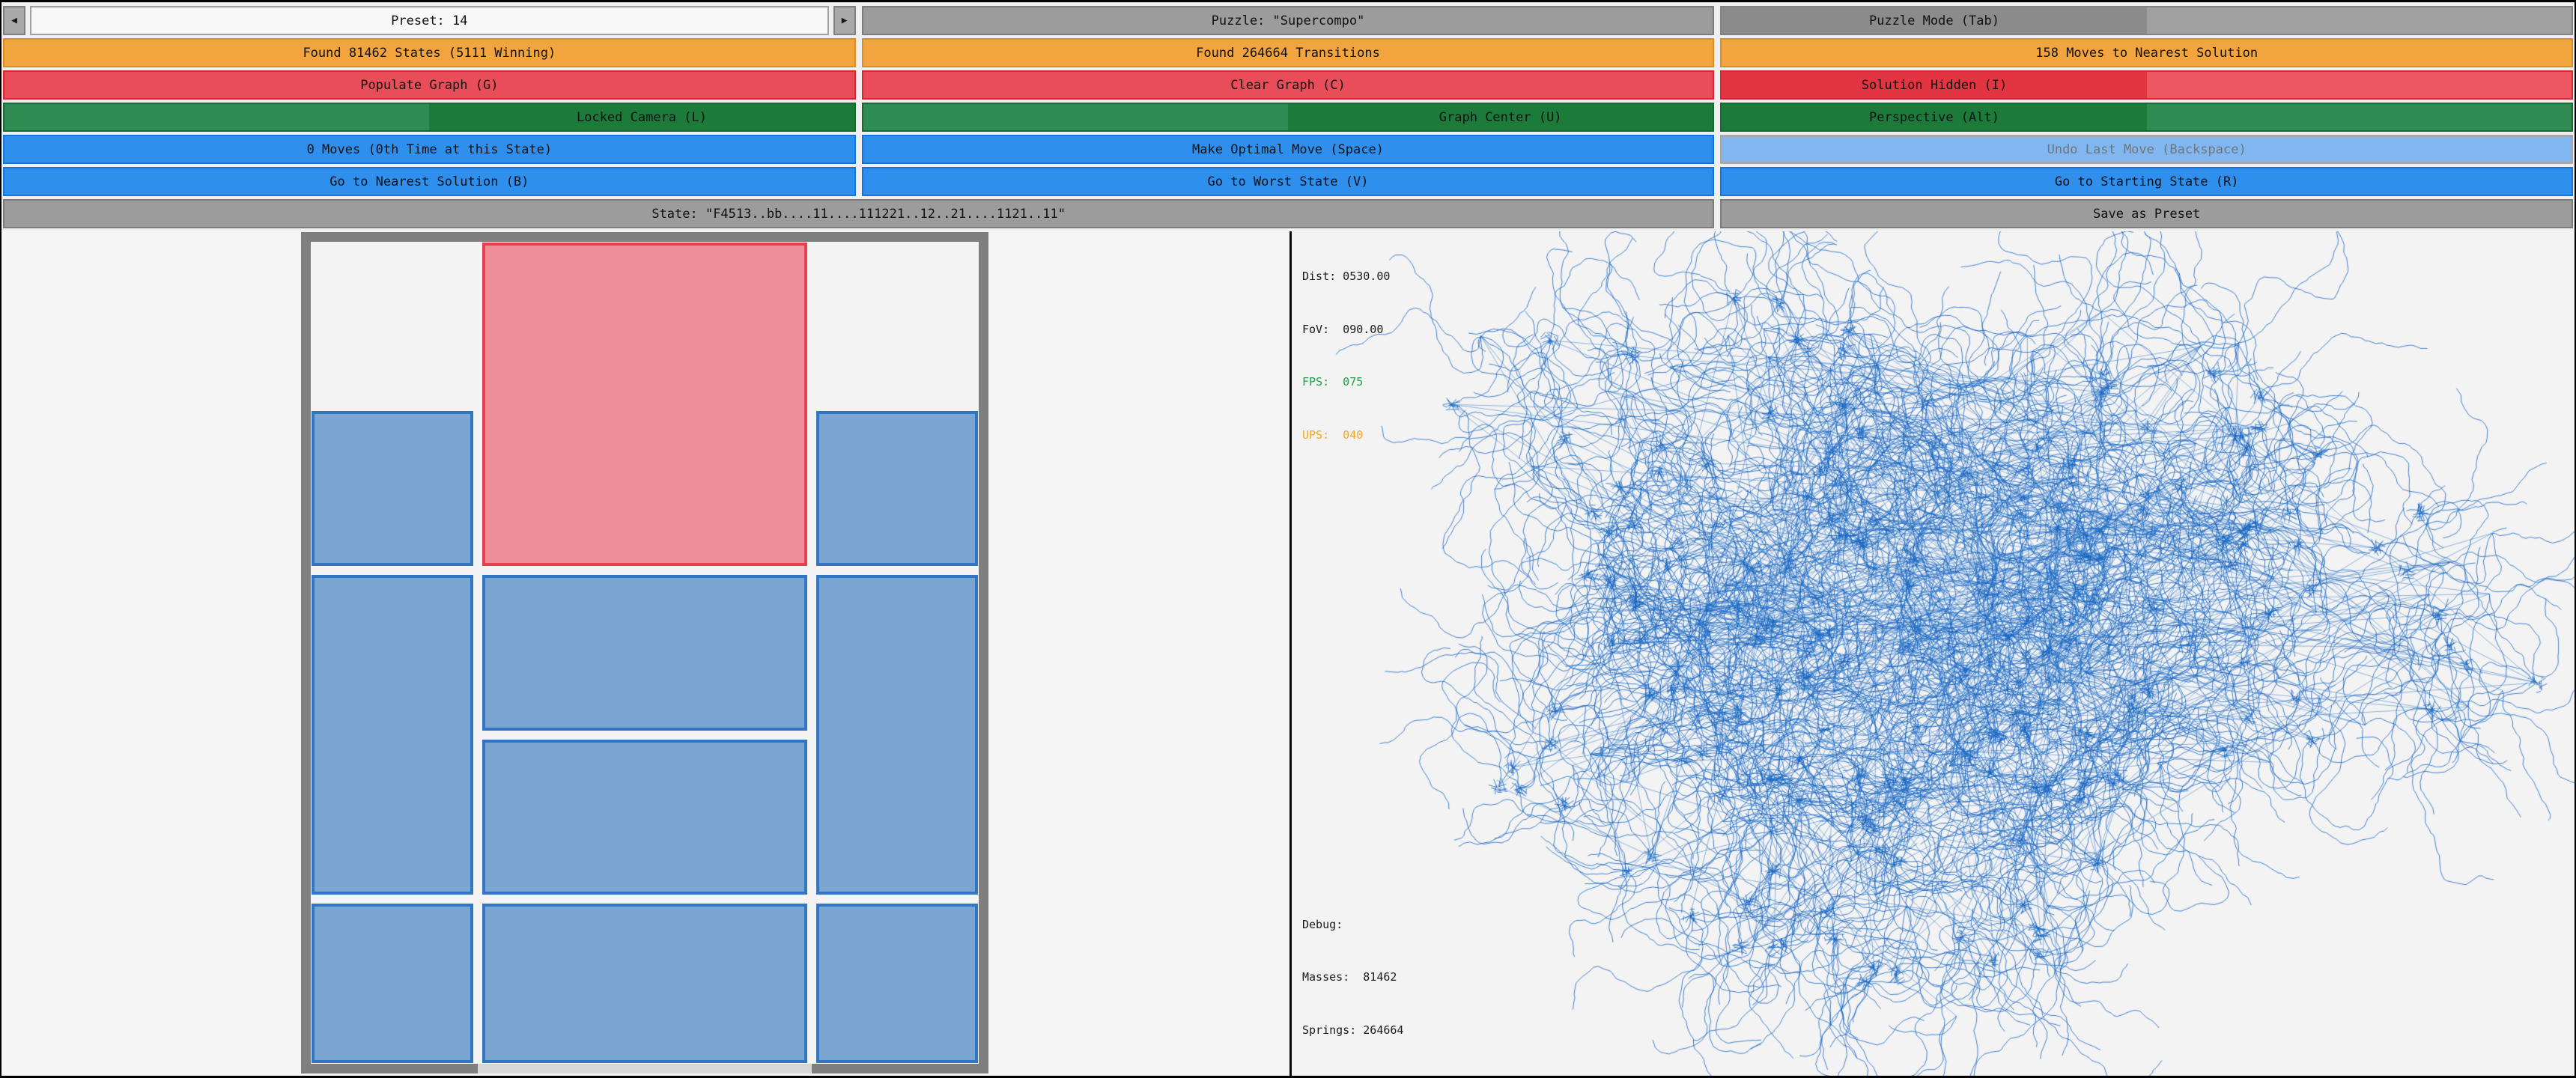 Image resolution: width=2576 pixels, height=1078 pixels. I want to click on panel-divider, so click(1290, 653).